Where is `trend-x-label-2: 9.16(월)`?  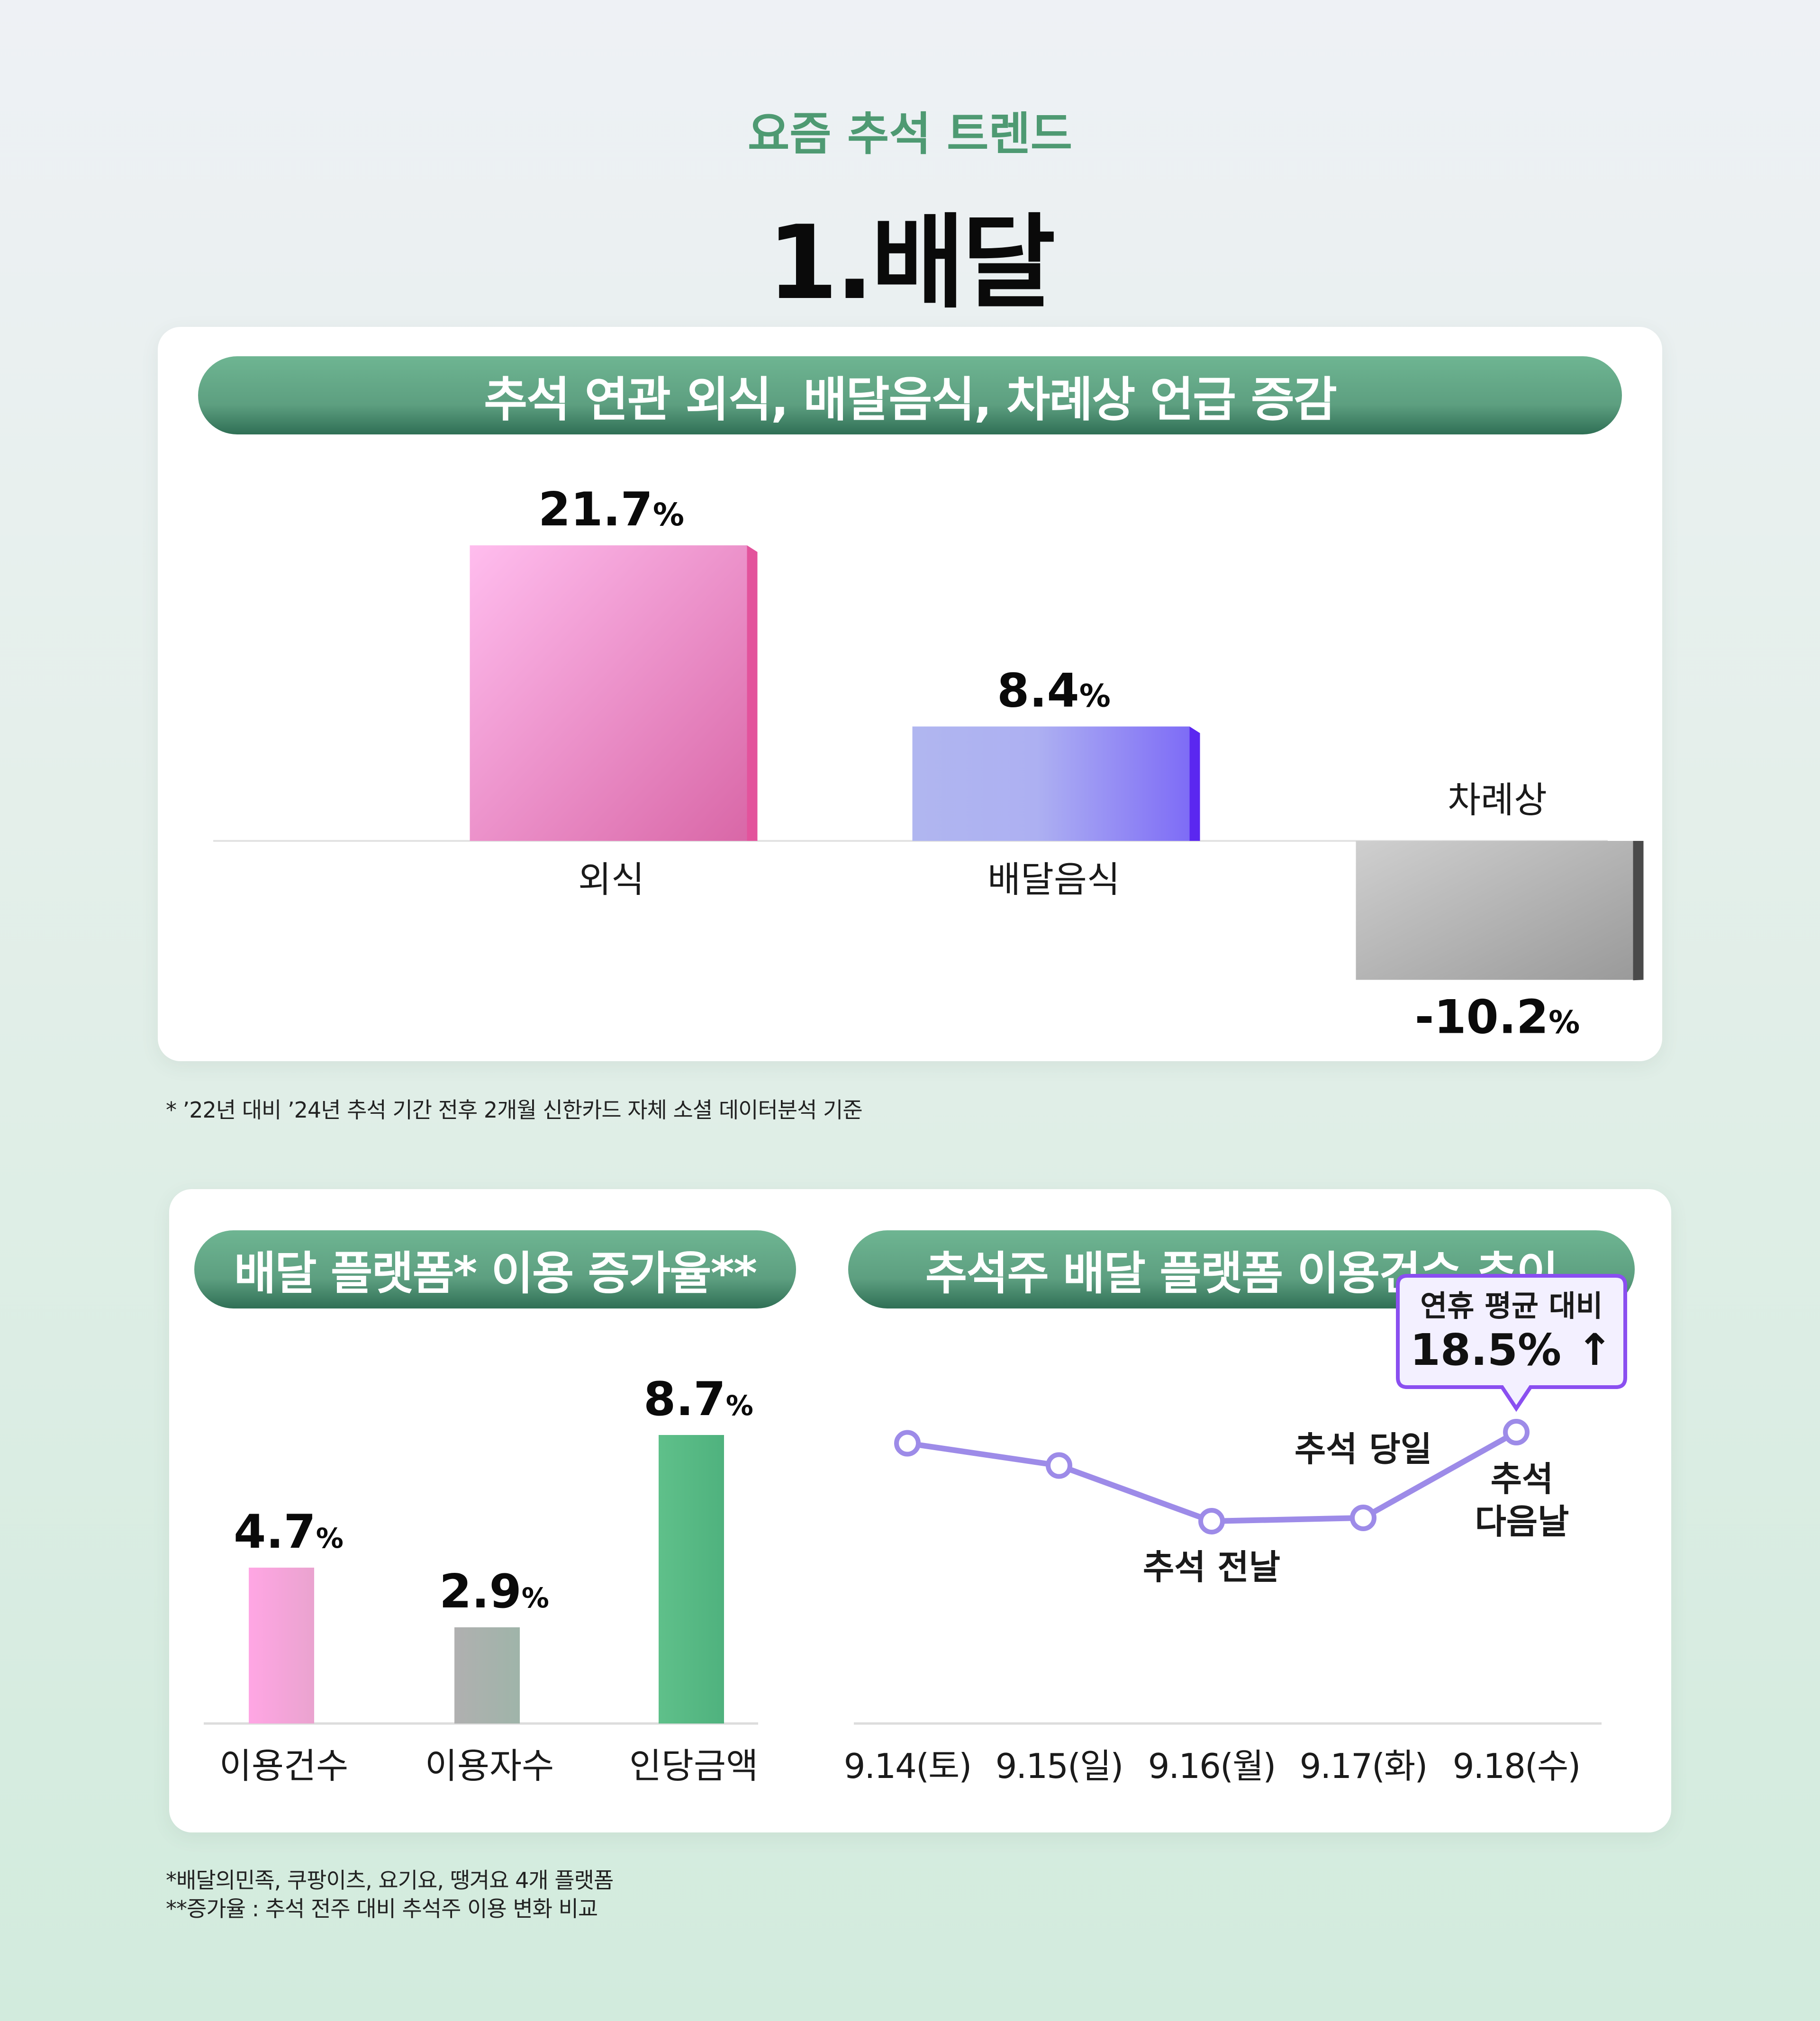 trend-x-label-2: 9.16(월) is located at coordinates (1212, 1766).